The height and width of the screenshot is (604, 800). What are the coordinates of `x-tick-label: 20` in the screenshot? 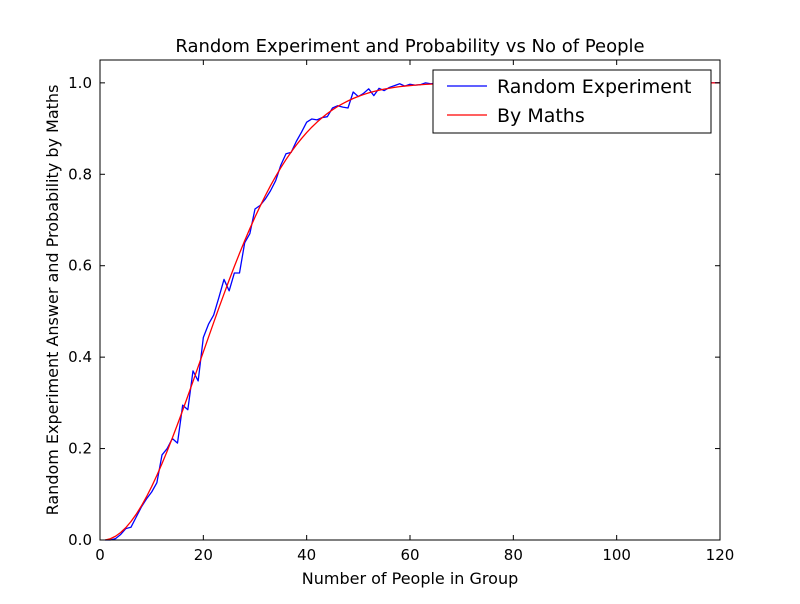 It's located at (203, 555).